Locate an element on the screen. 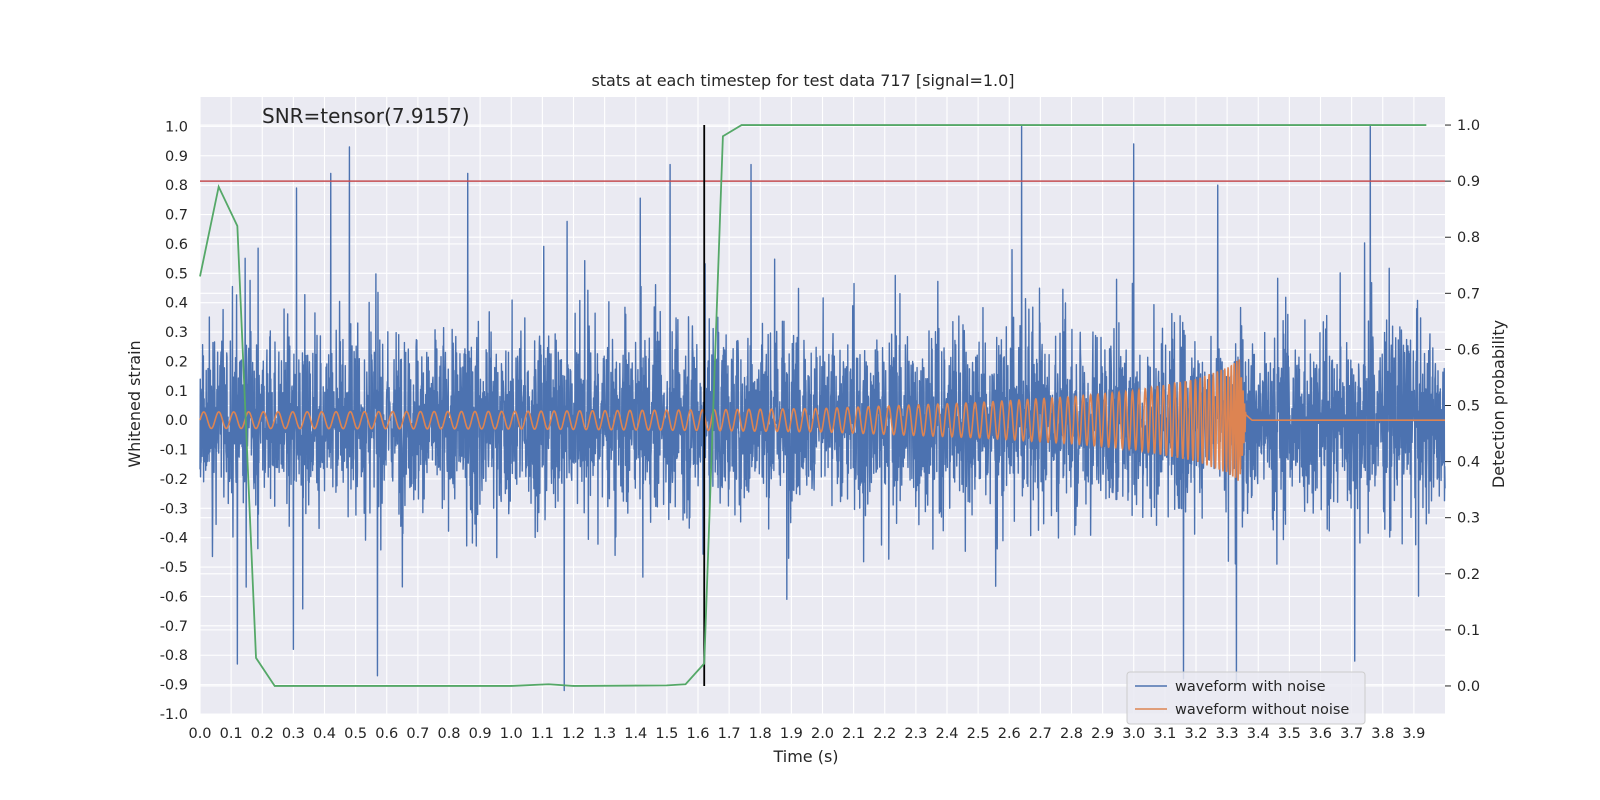 This screenshot has height=800, width=1600. y2-tick-label: 0.5 is located at coordinates (1468, 407).